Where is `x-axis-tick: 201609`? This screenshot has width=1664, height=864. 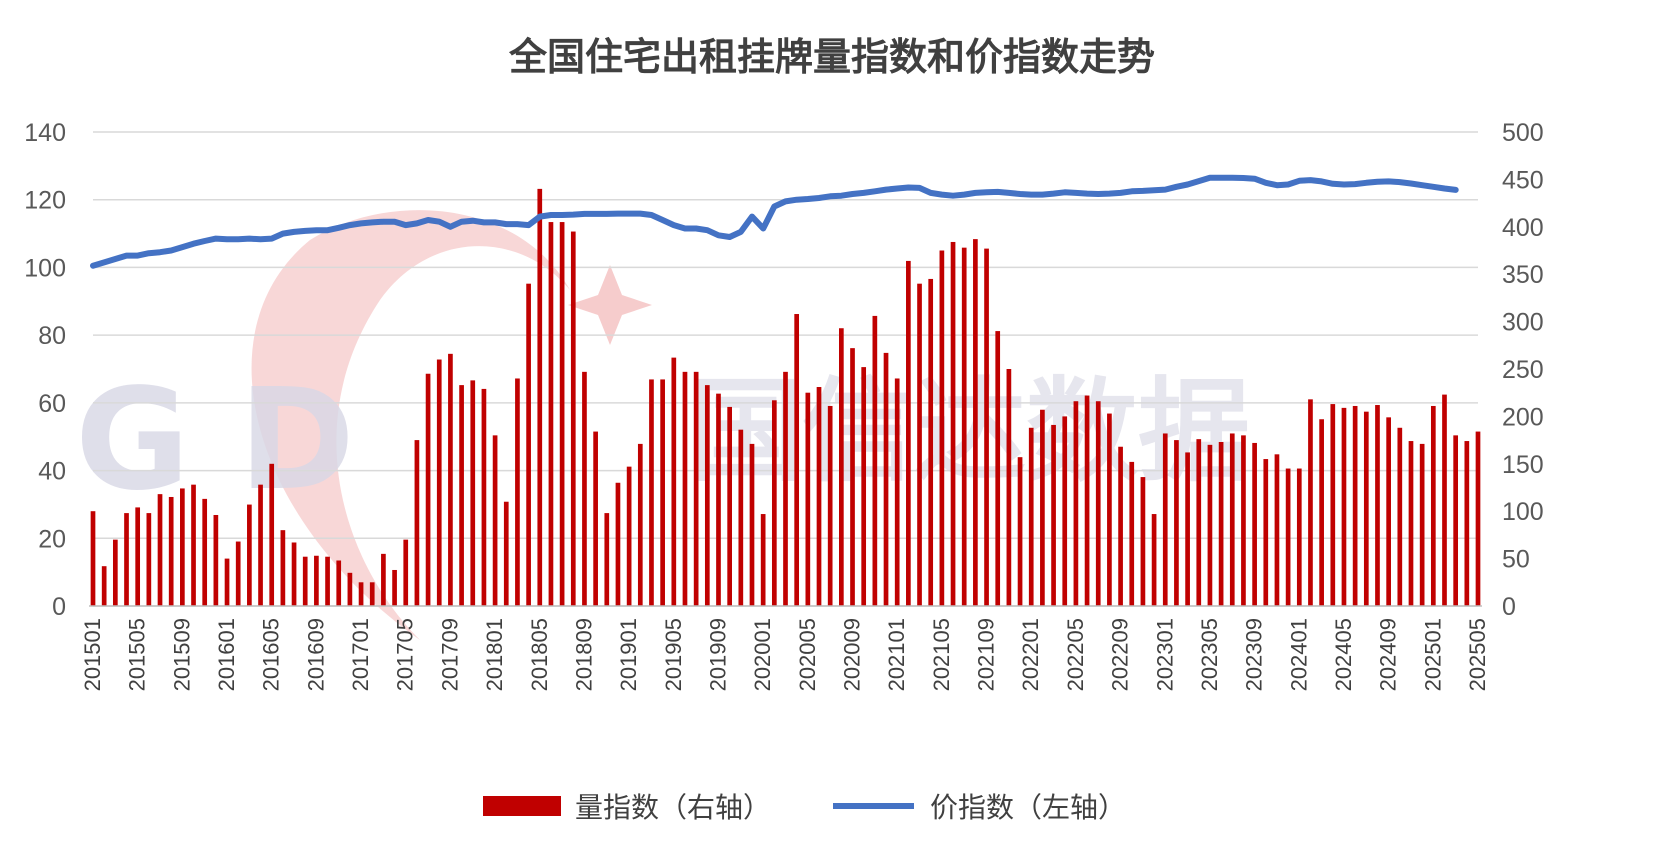 x-axis-tick: 201609 is located at coordinates (315, 654).